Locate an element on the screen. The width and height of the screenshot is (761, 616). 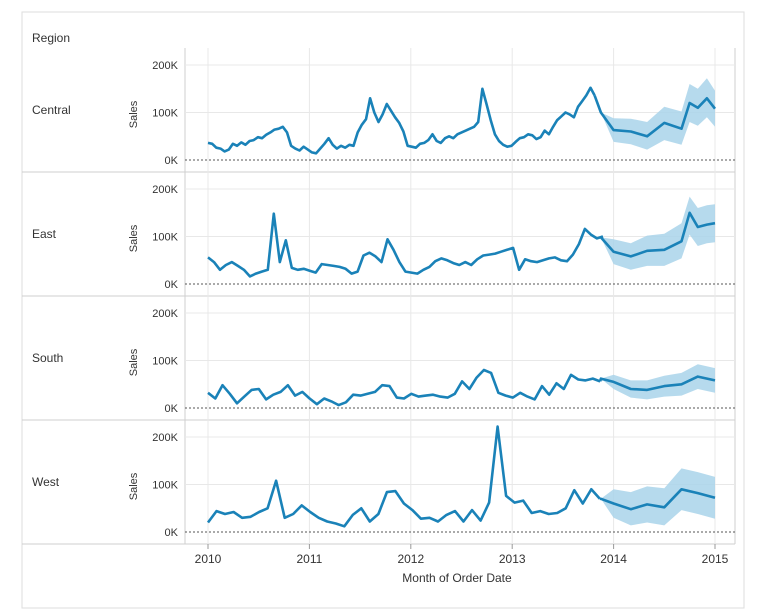
x-tick-label: 2014 is located at coordinates (613, 559).